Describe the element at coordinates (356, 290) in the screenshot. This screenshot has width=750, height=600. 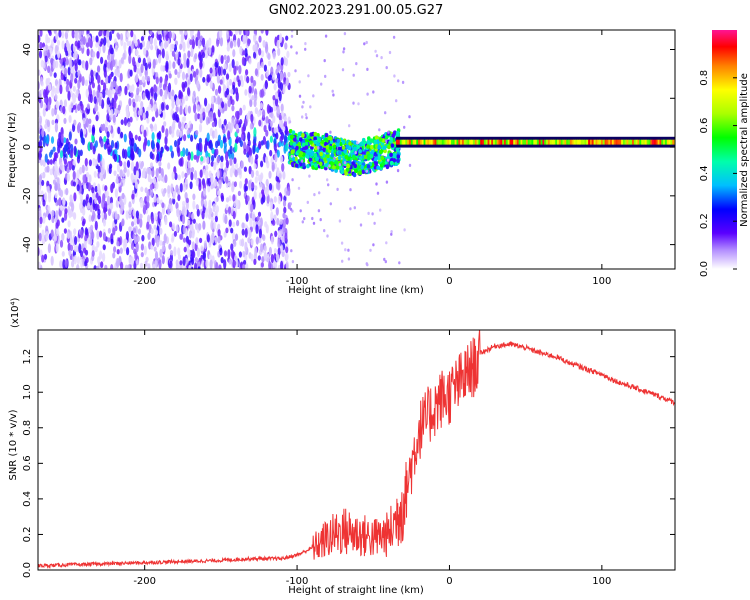
I see `spectrogram-x-label: Height of straight line (km)` at that location.